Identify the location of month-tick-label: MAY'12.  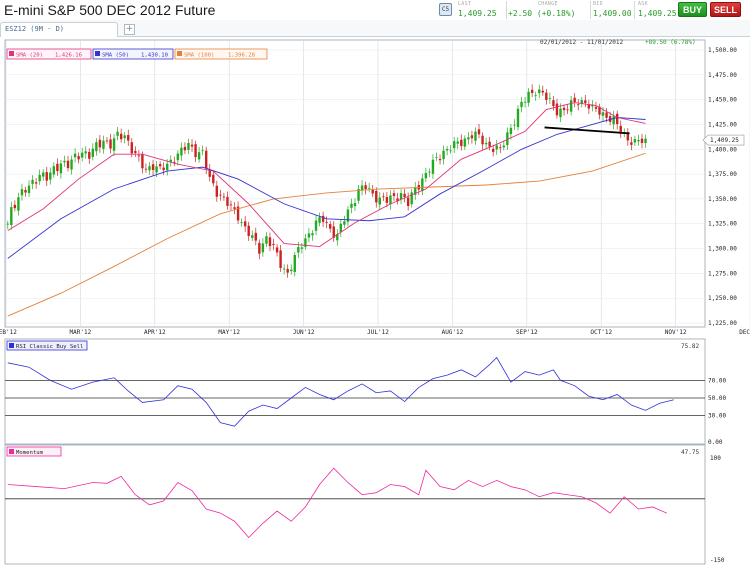
(229, 332).